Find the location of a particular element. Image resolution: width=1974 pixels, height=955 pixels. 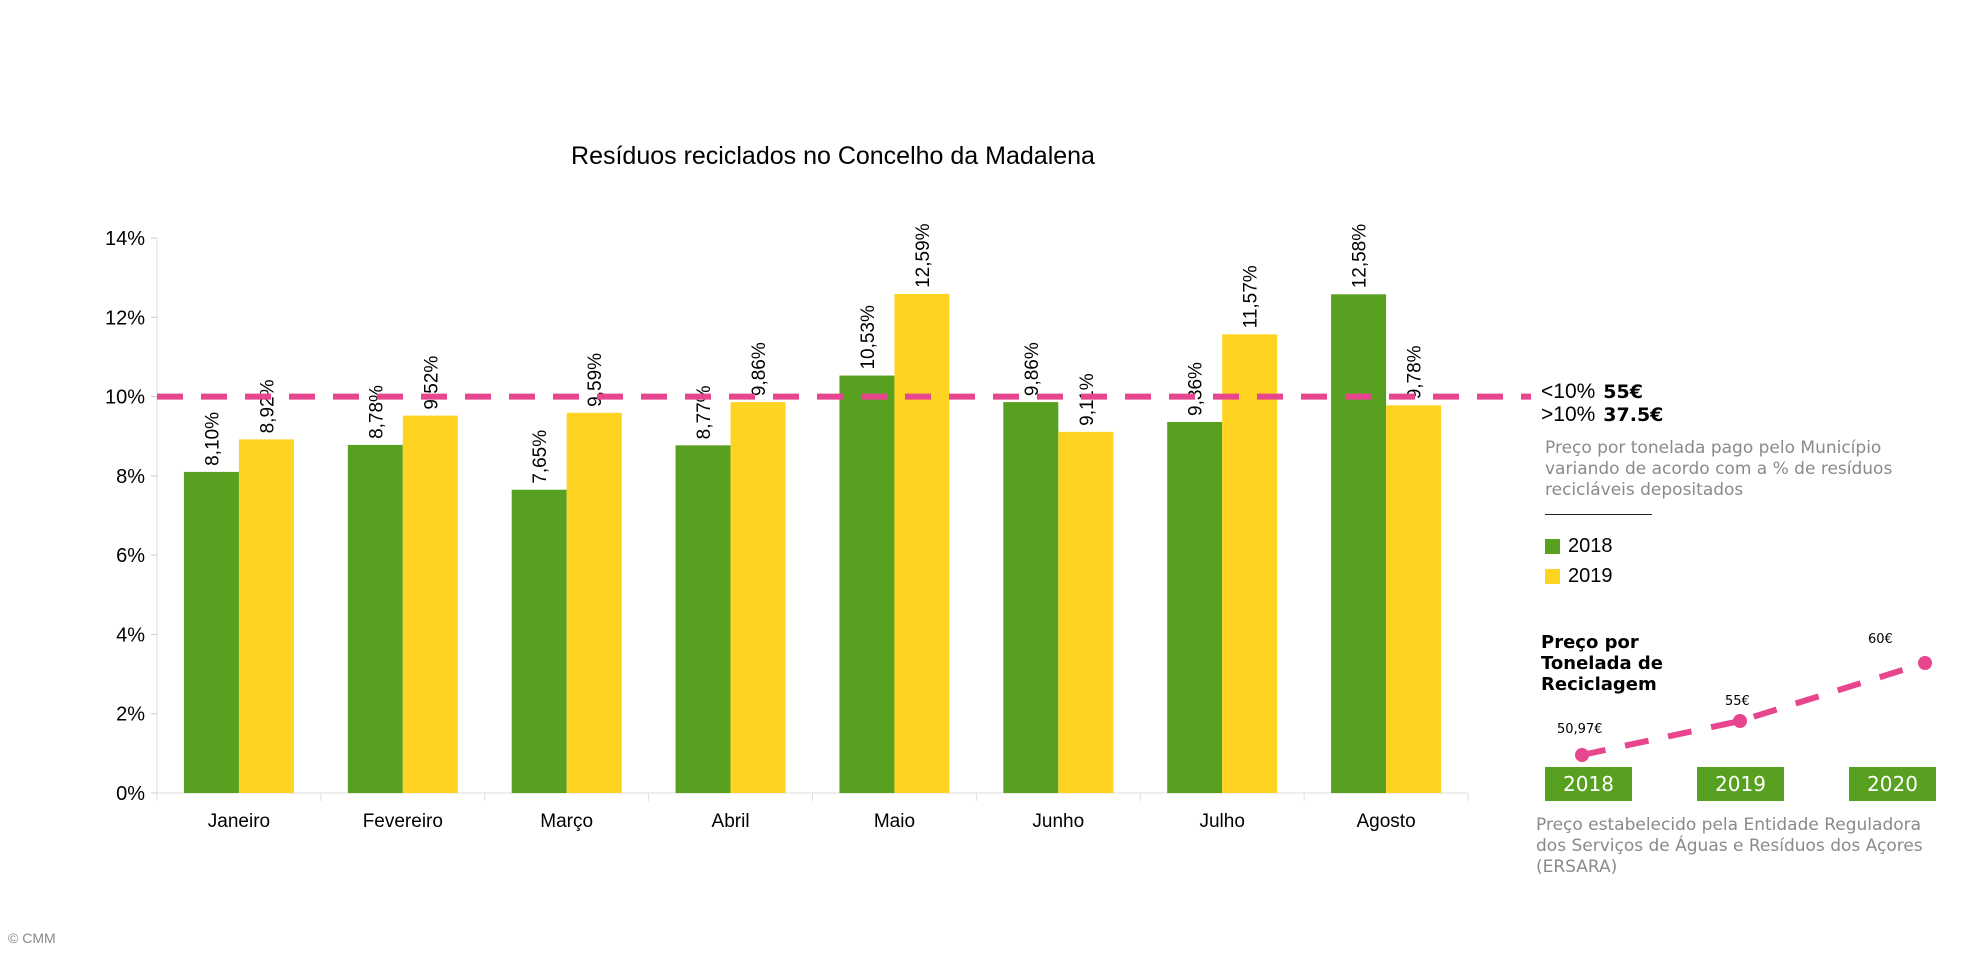

y-tick-label: 2% is located at coordinates (130, 715).